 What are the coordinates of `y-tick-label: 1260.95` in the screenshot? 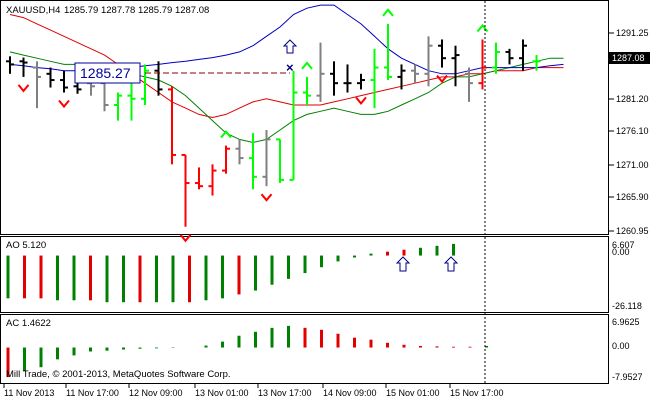 It's located at (632, 231).